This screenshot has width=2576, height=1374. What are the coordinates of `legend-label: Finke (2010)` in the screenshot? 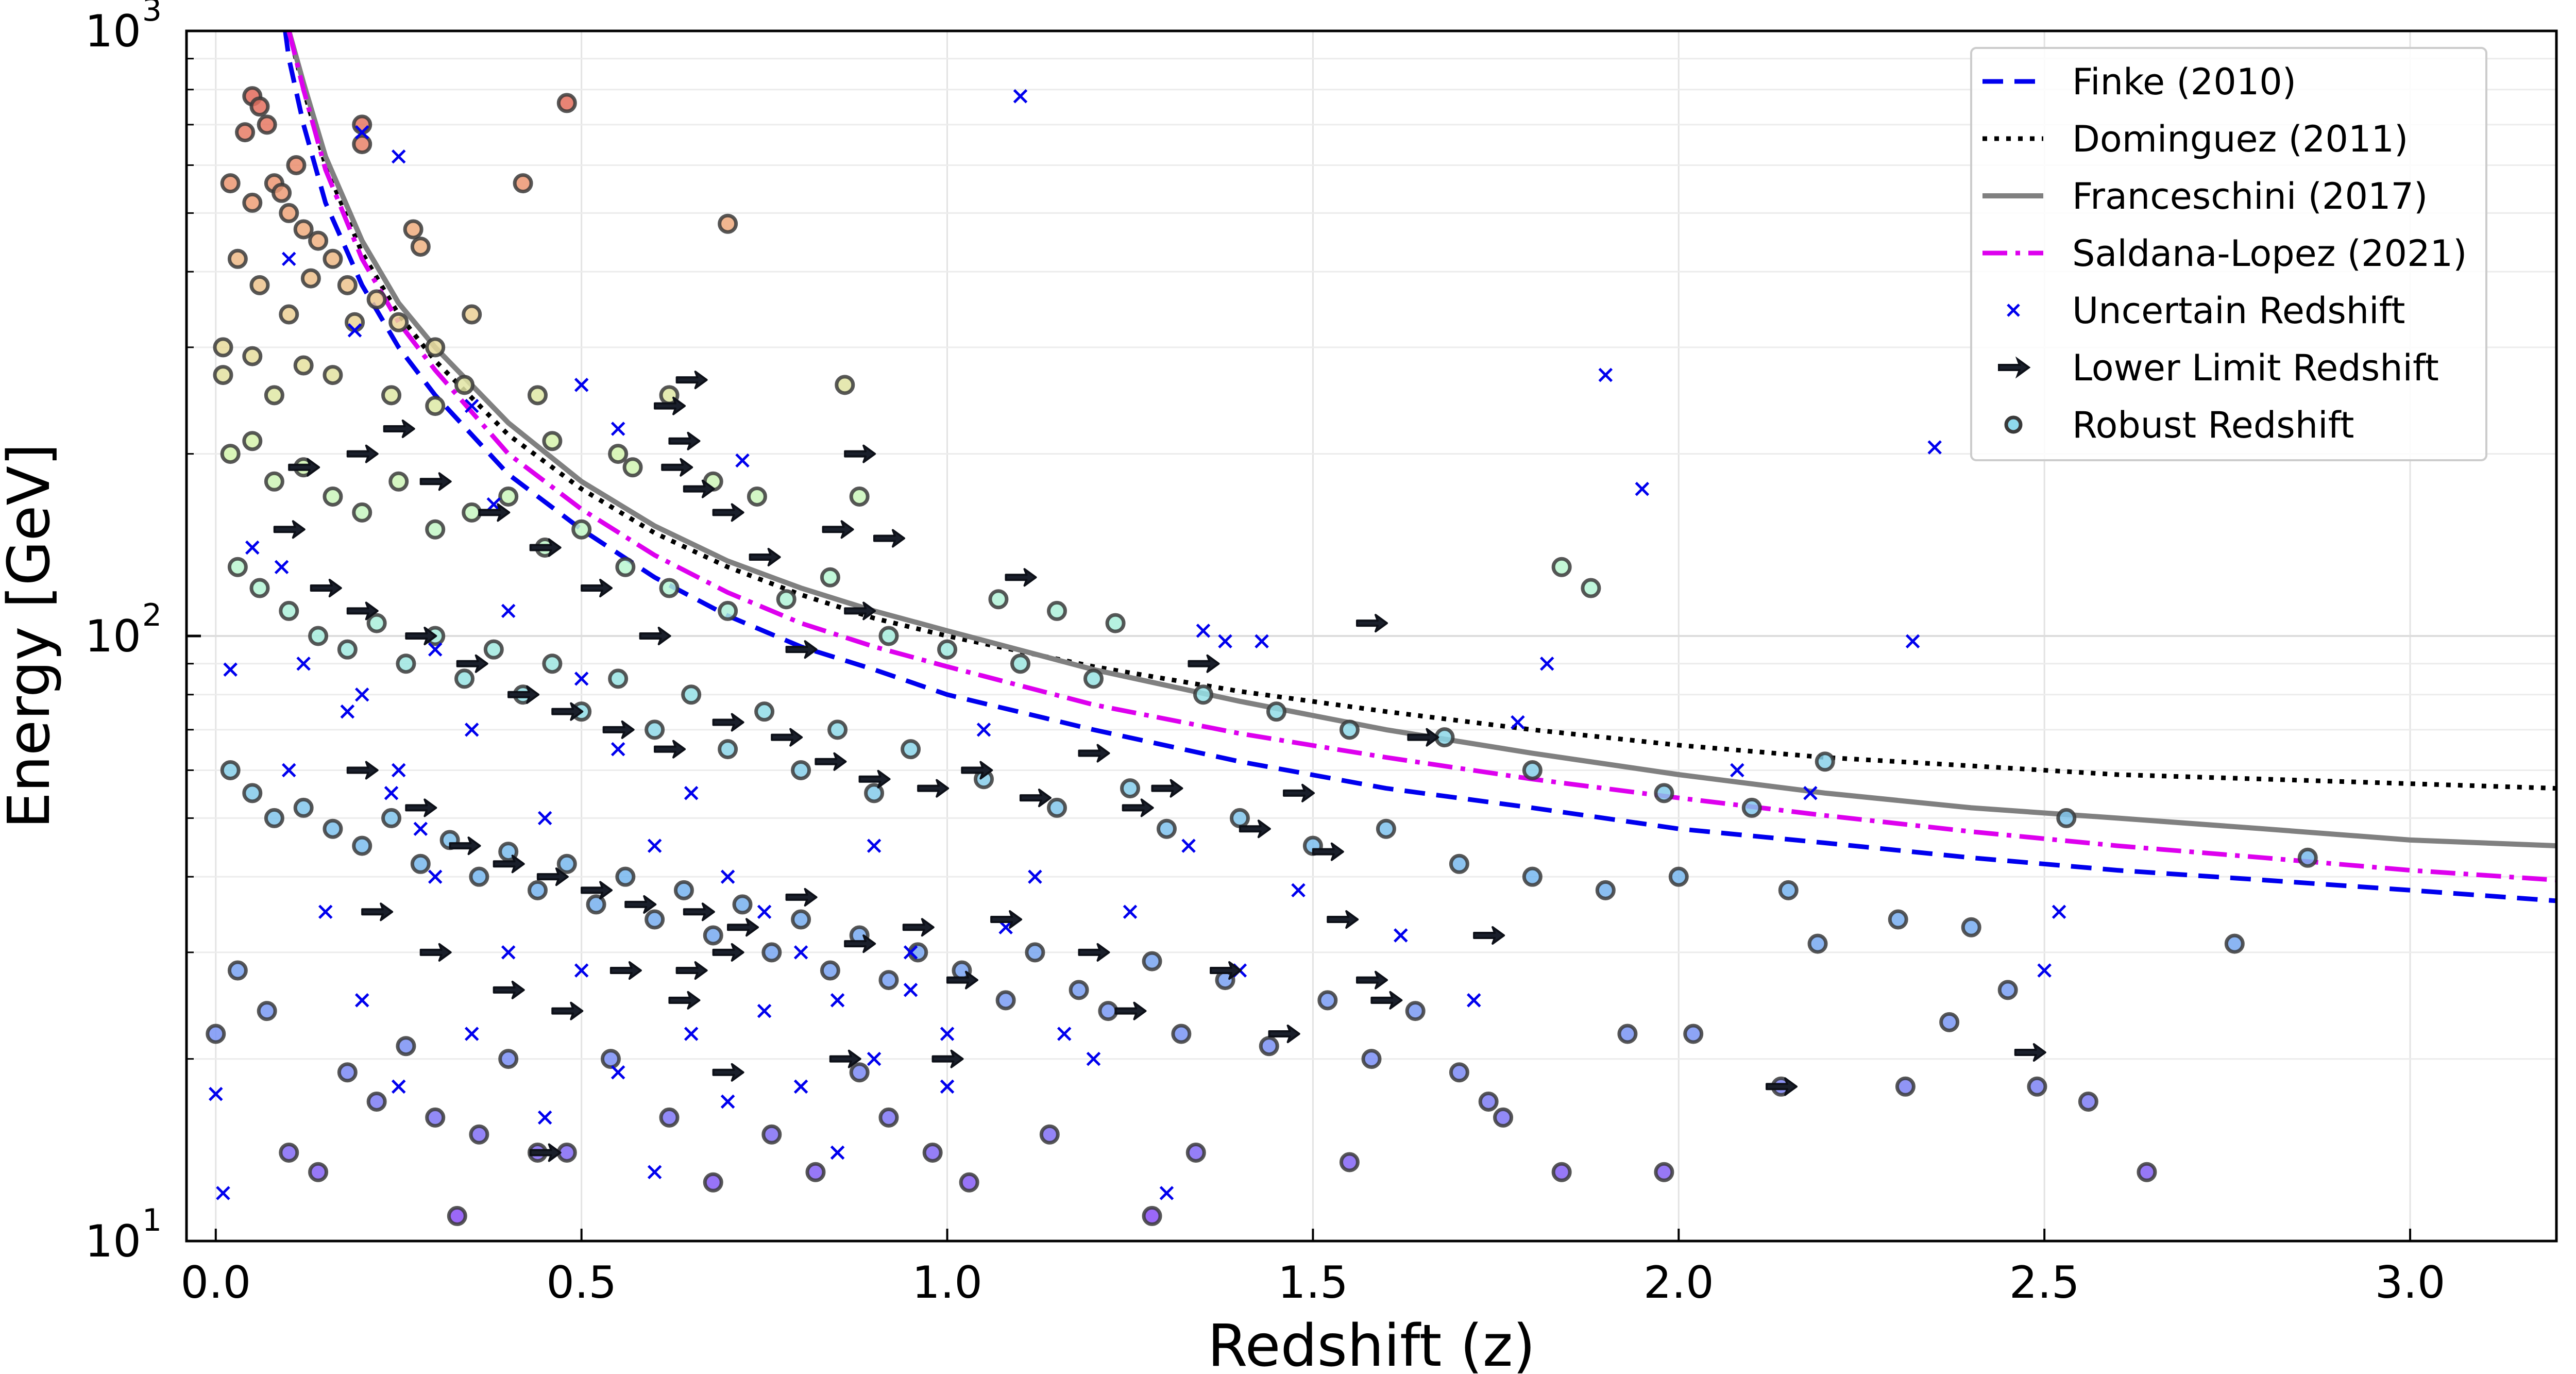 It's located at (2184, 82).